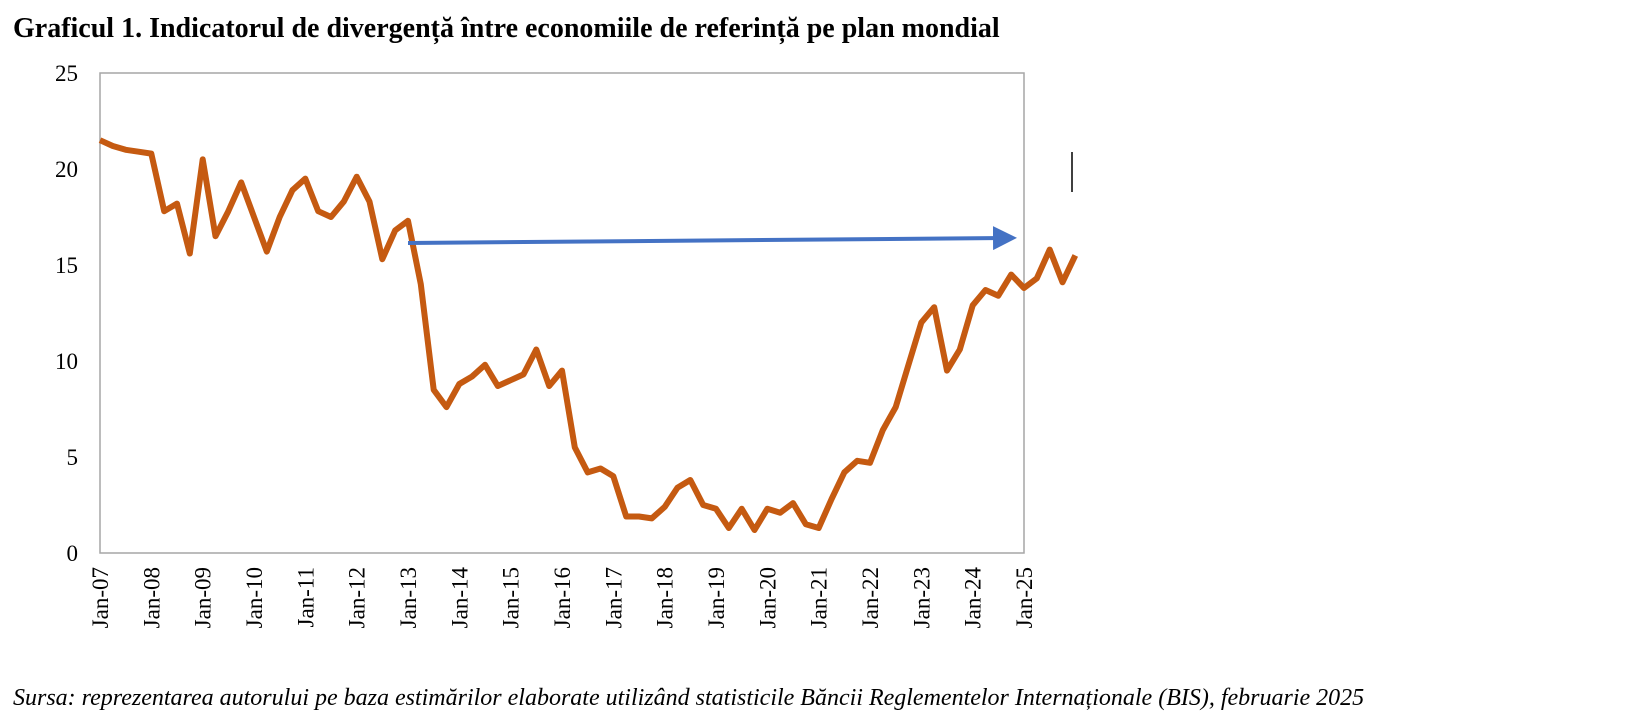  What do you see at coordinates (613, 597) in the screenshot?
I see `x-tick-label: Jan-17` at bounding box center [613, 597].